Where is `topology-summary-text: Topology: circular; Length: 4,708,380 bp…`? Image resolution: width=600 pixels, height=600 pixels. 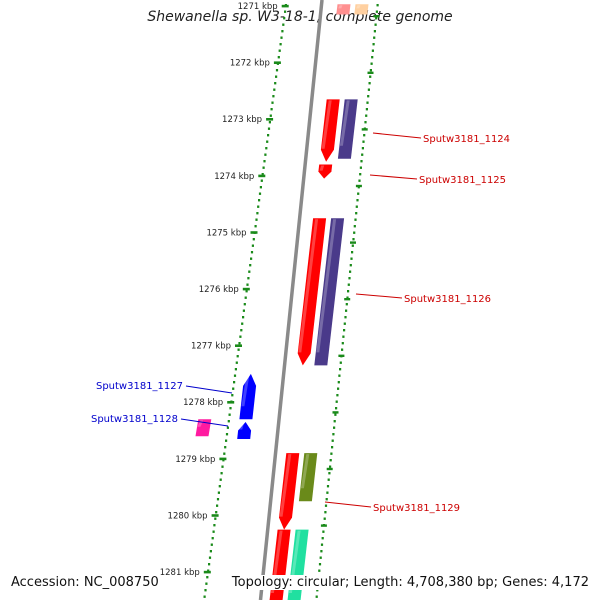 topology-summary-text: Topology: circular; Length: 4,708,380 bp… is located at coordinates (410, 582).